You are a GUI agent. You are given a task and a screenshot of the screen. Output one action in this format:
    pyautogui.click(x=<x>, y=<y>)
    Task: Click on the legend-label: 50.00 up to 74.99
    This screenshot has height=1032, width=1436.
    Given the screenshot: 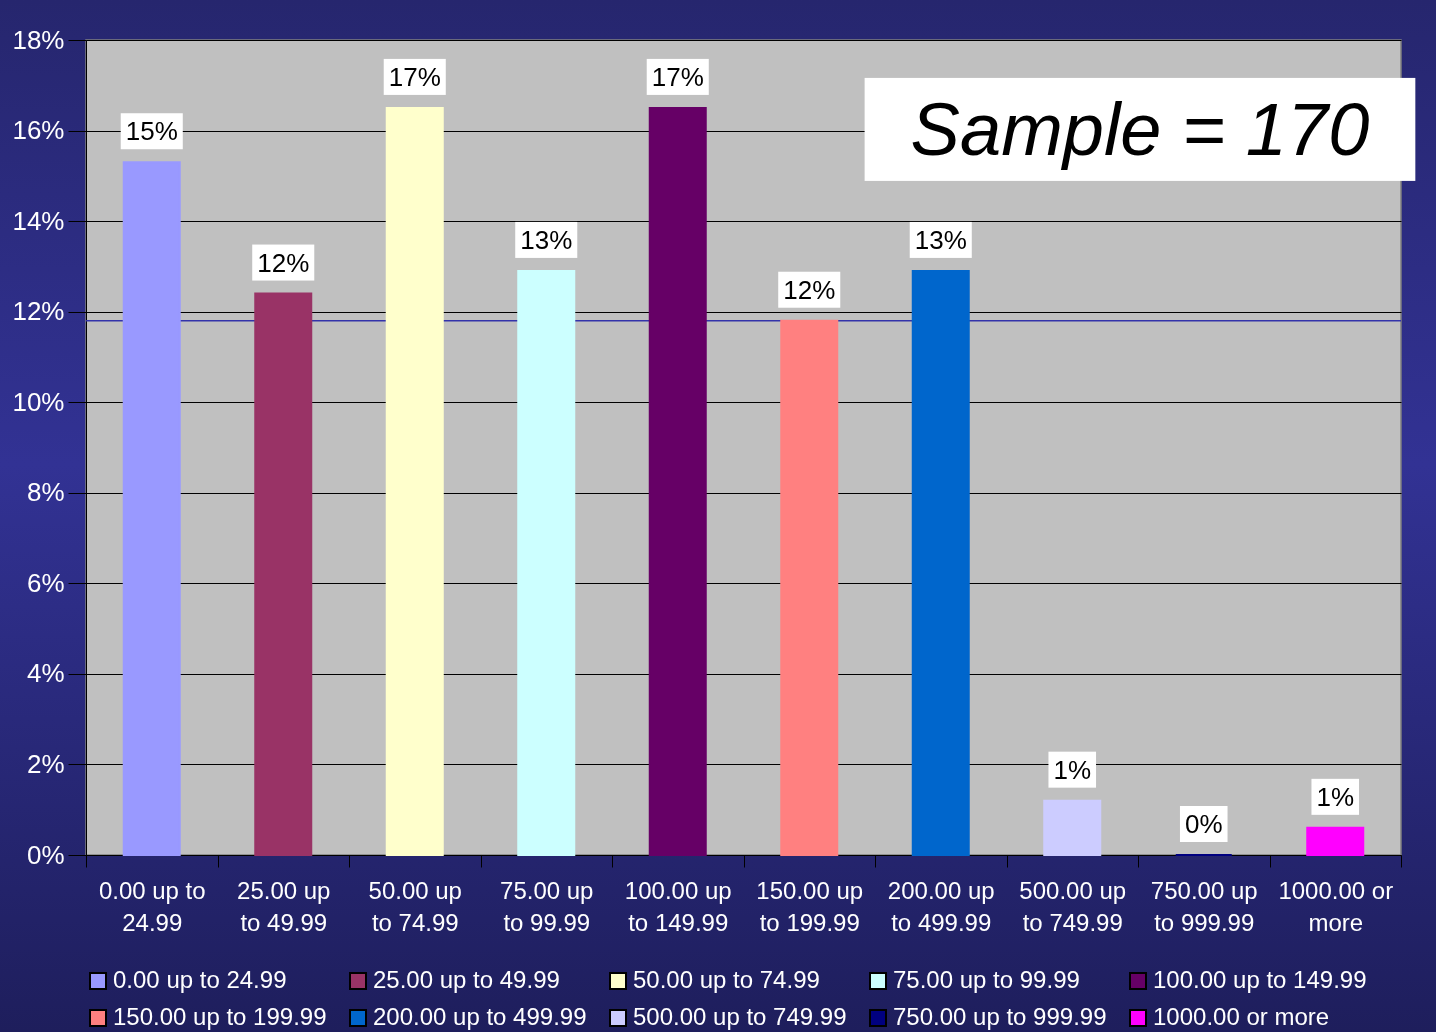 What is the action you would take?
    pyautogui.click(x=726, y=979)
    